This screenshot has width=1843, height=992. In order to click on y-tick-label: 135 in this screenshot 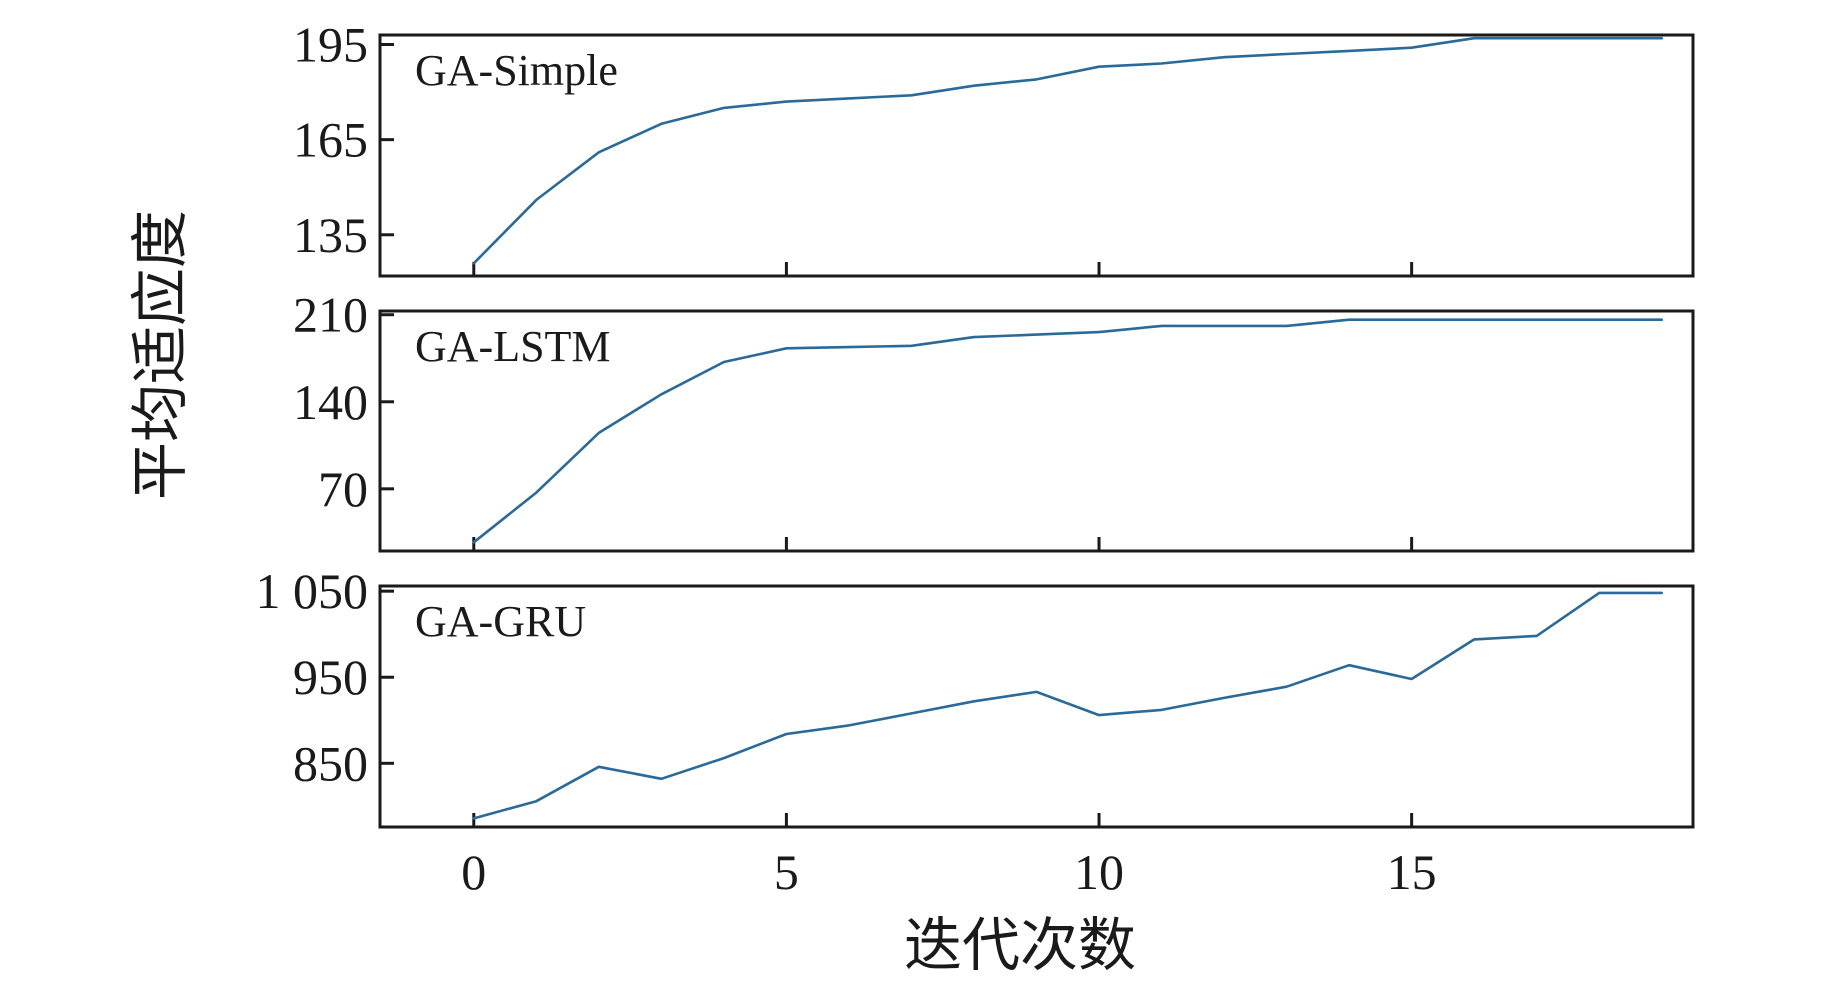, I will do `click(330, 235)`.